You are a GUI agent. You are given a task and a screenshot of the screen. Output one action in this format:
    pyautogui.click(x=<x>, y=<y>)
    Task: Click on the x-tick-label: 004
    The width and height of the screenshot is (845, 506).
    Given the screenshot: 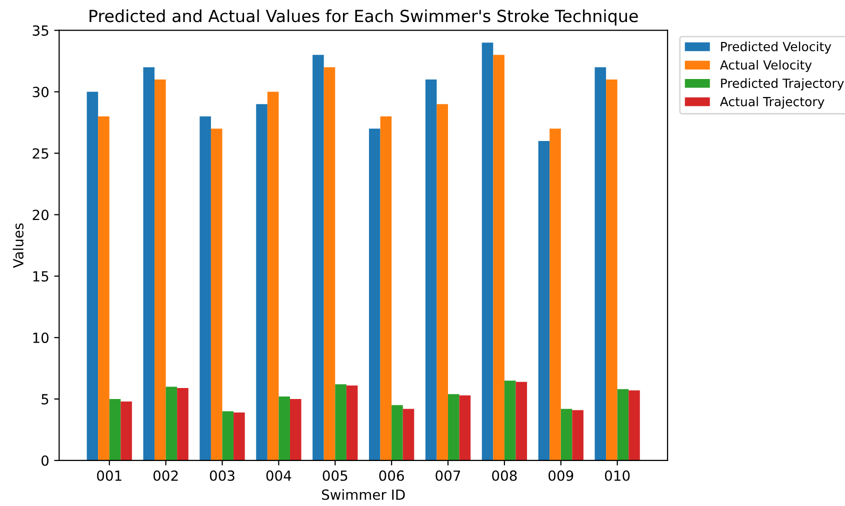 What is the action you would take?
    pyautogui.click(x=279, y=475)
    